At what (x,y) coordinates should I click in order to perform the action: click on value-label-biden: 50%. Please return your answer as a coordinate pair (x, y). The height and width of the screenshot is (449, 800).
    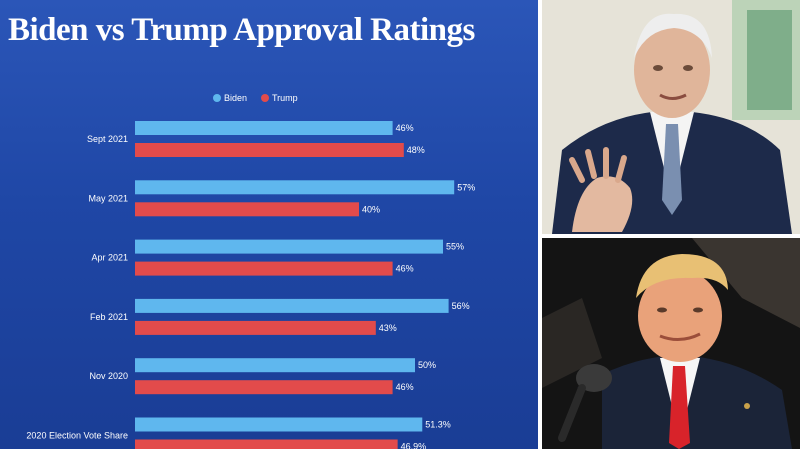
    Looking at the image, I should click on (427, 365).